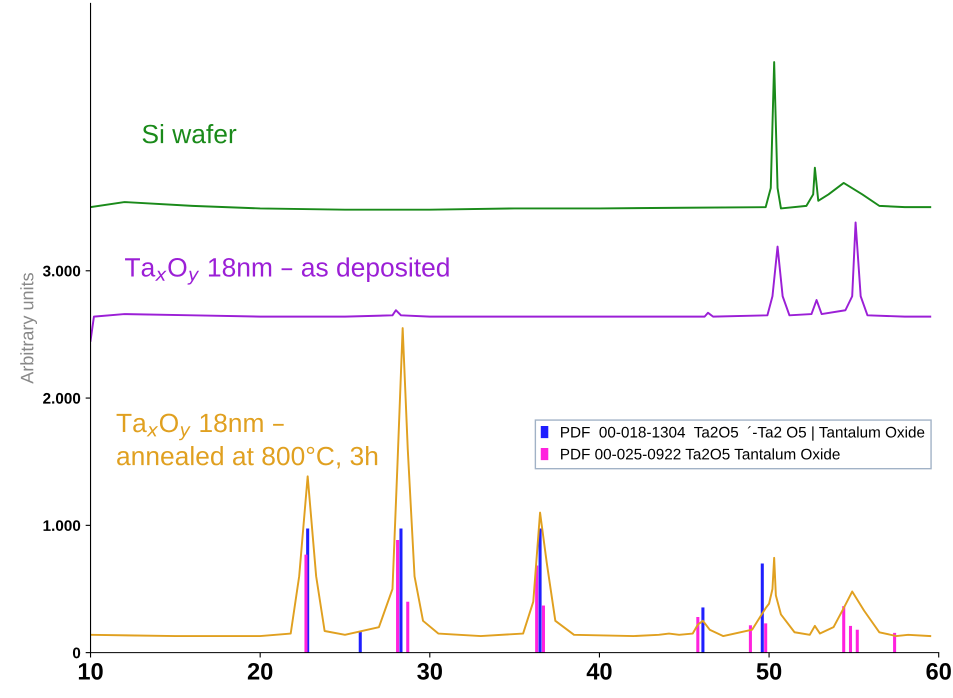 This screenshot has width=953, height=698. What do you see at coordinates (260, 671) in the screenshot?
I see `x-tick-label: 20` at bounding box center [260, 671].